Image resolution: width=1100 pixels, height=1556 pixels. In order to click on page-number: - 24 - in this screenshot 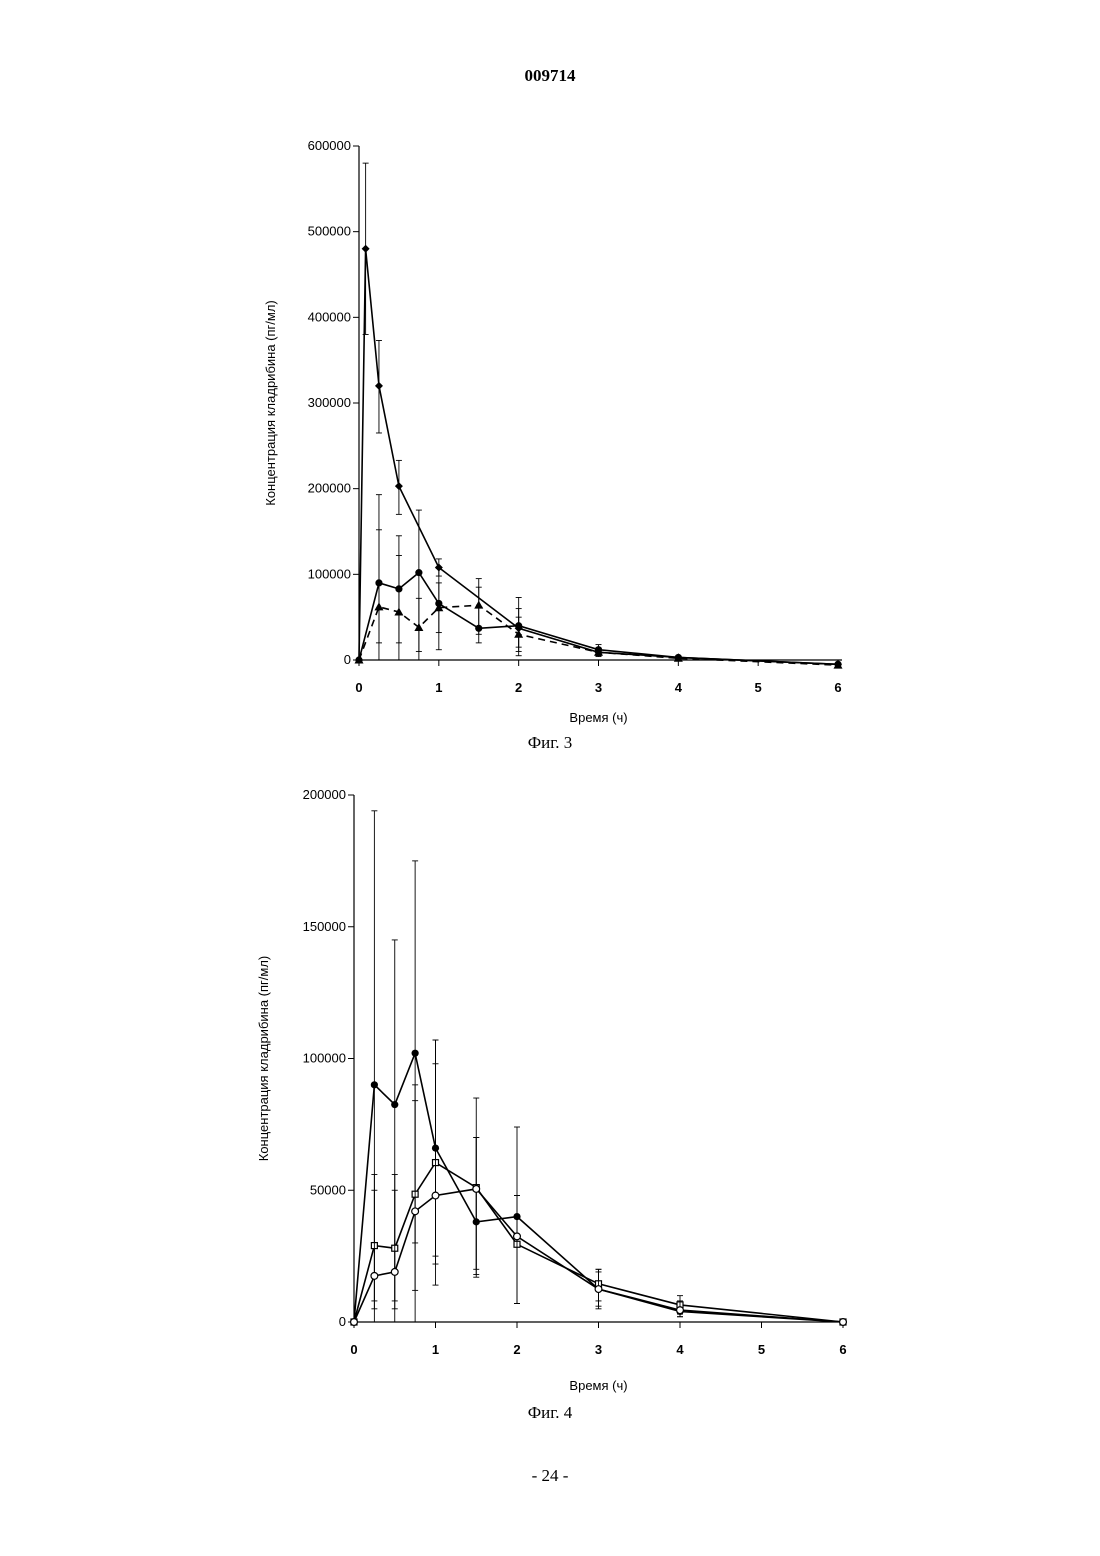, I will do `click(550, 1476)`.